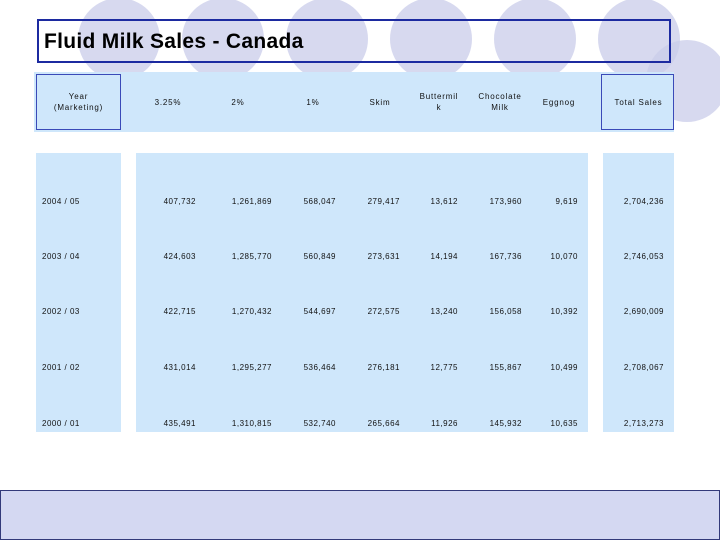 The image size is (720, 540). I want to click on cell-eggnog: 10,070, so click(564, 256).